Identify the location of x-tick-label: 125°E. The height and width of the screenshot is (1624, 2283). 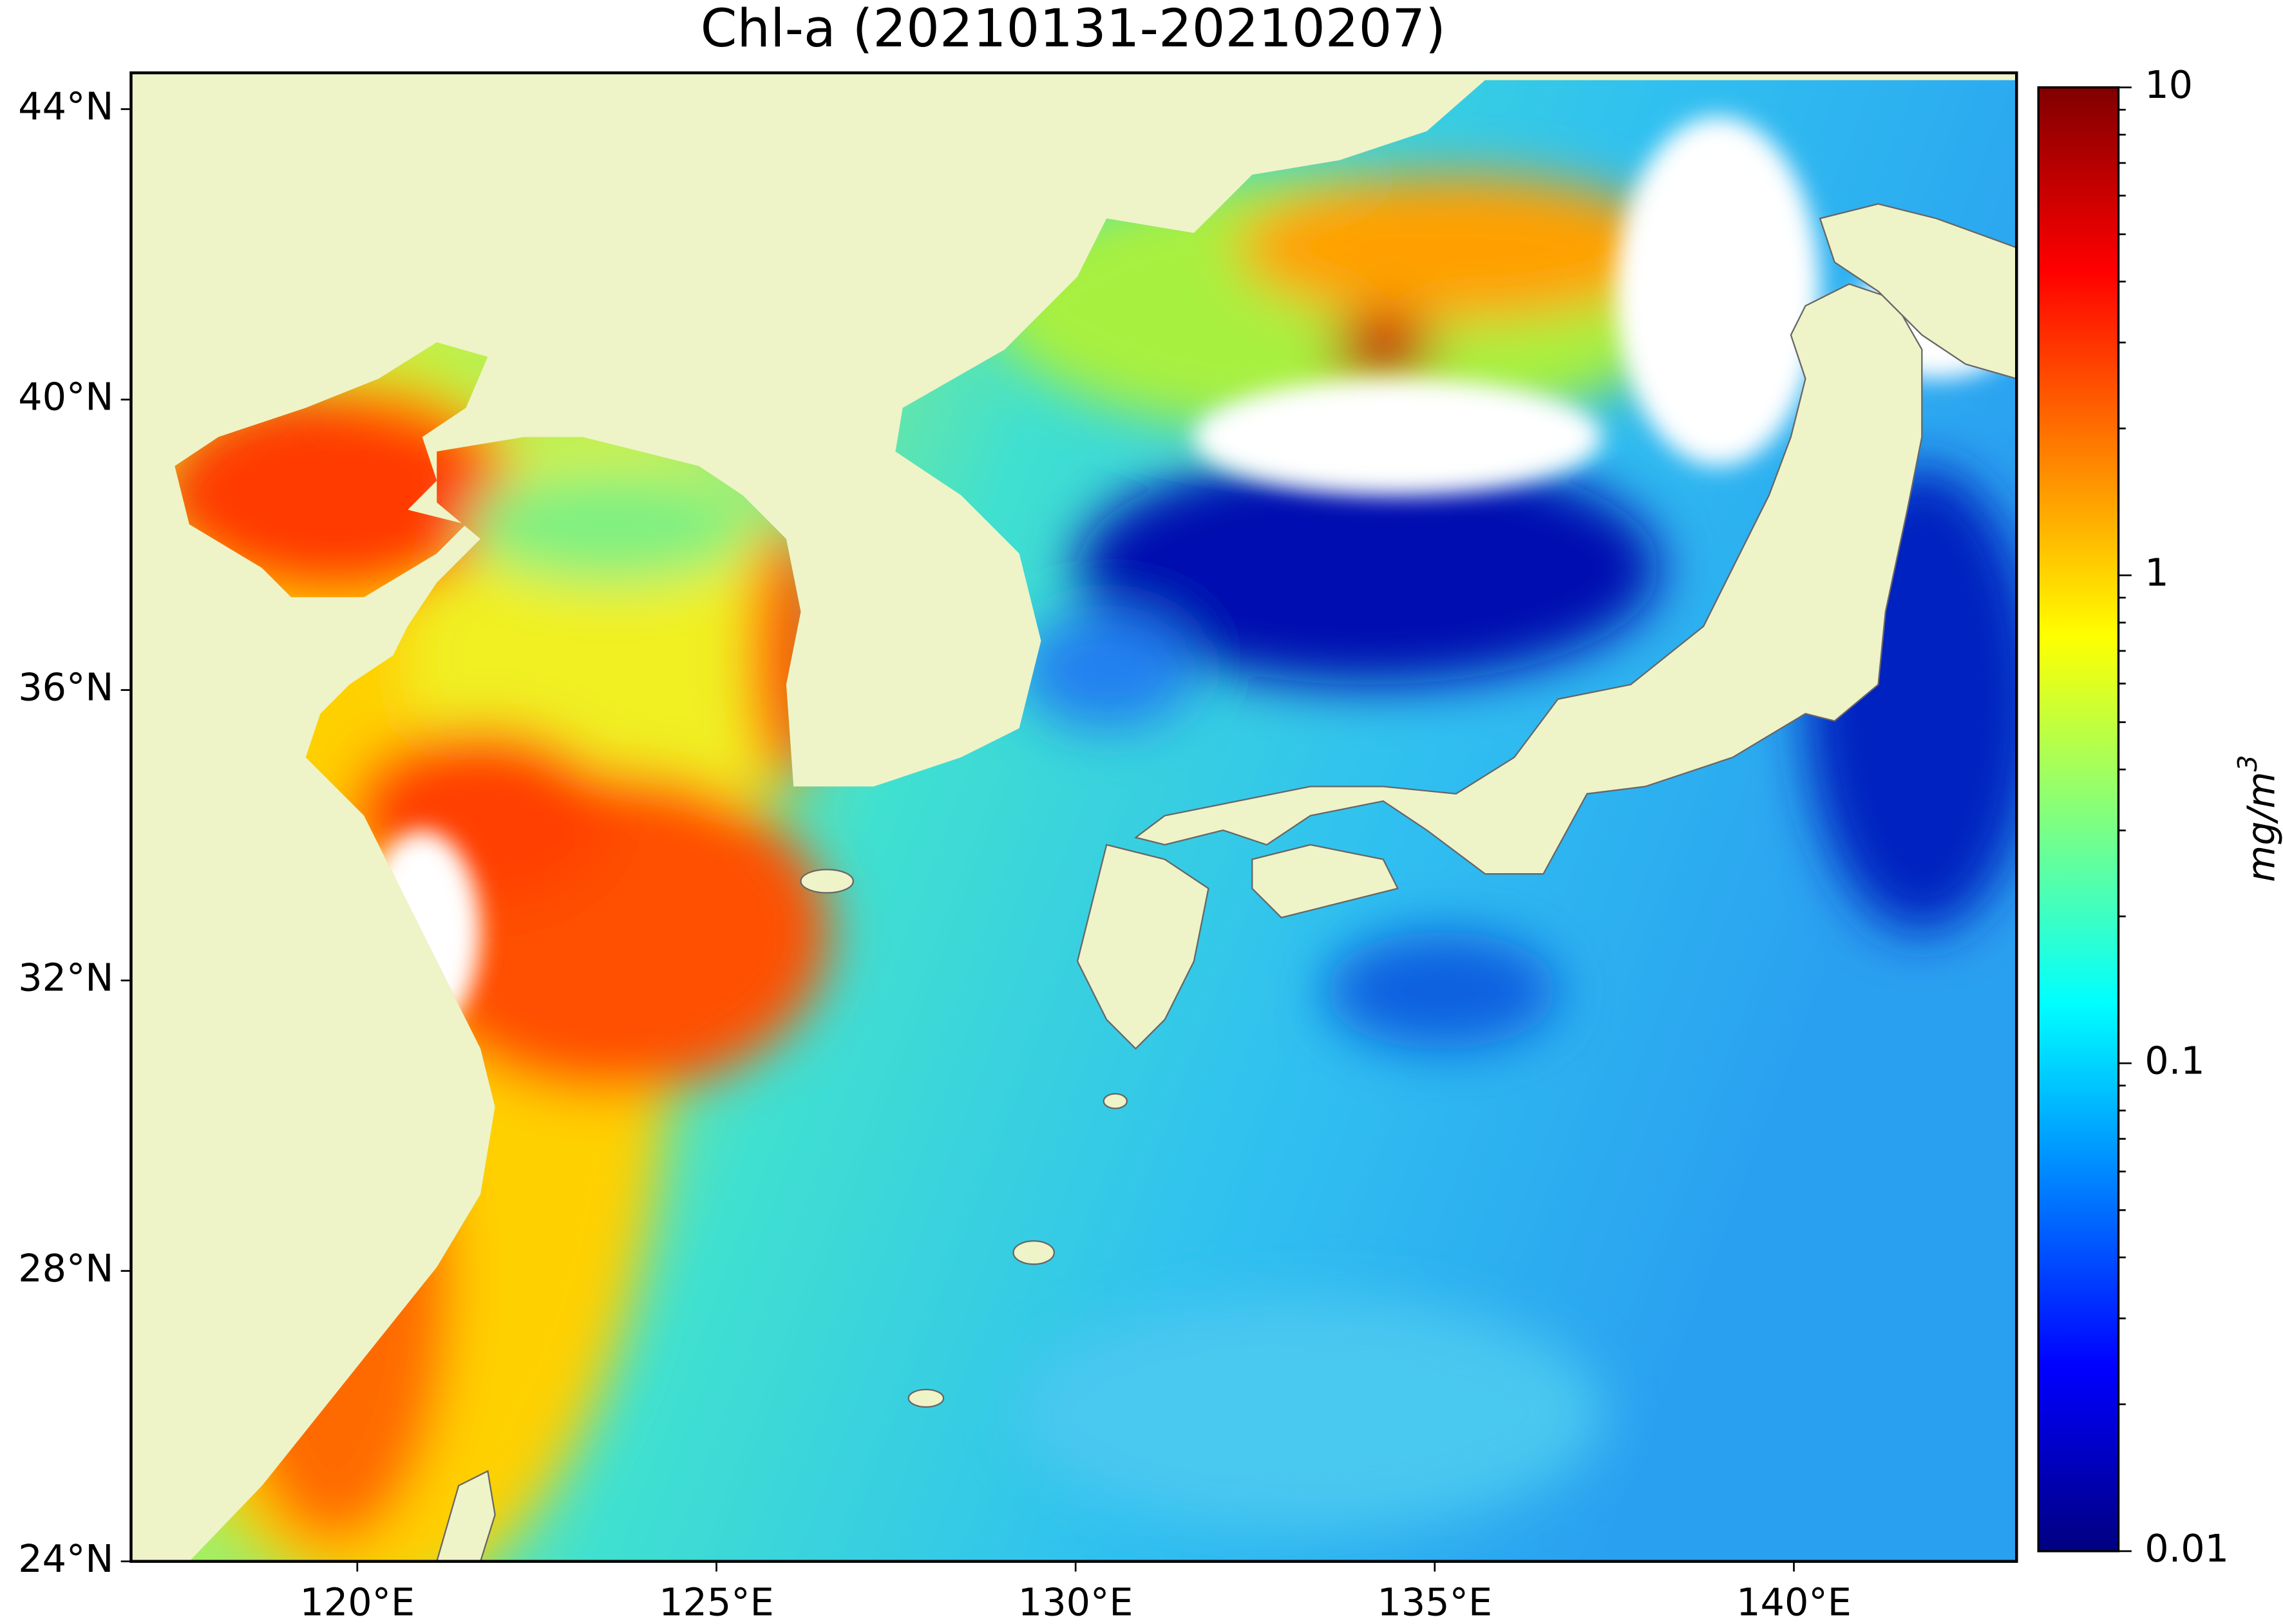
(716, 1602).